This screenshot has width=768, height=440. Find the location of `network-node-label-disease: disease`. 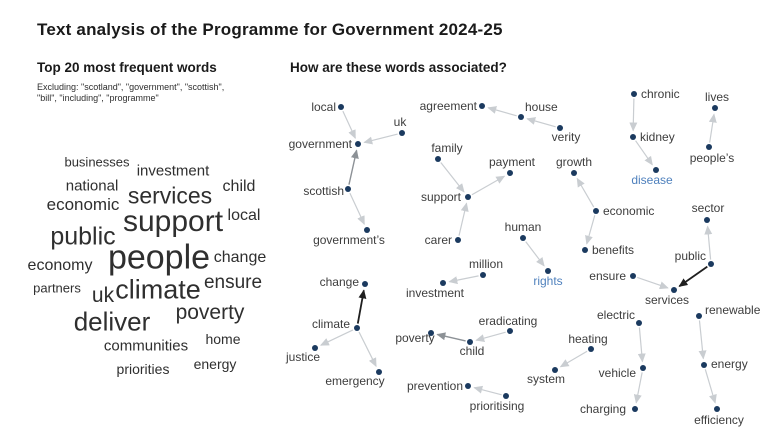

network-node-label-disease: disease is located at coordinates (652, 180).